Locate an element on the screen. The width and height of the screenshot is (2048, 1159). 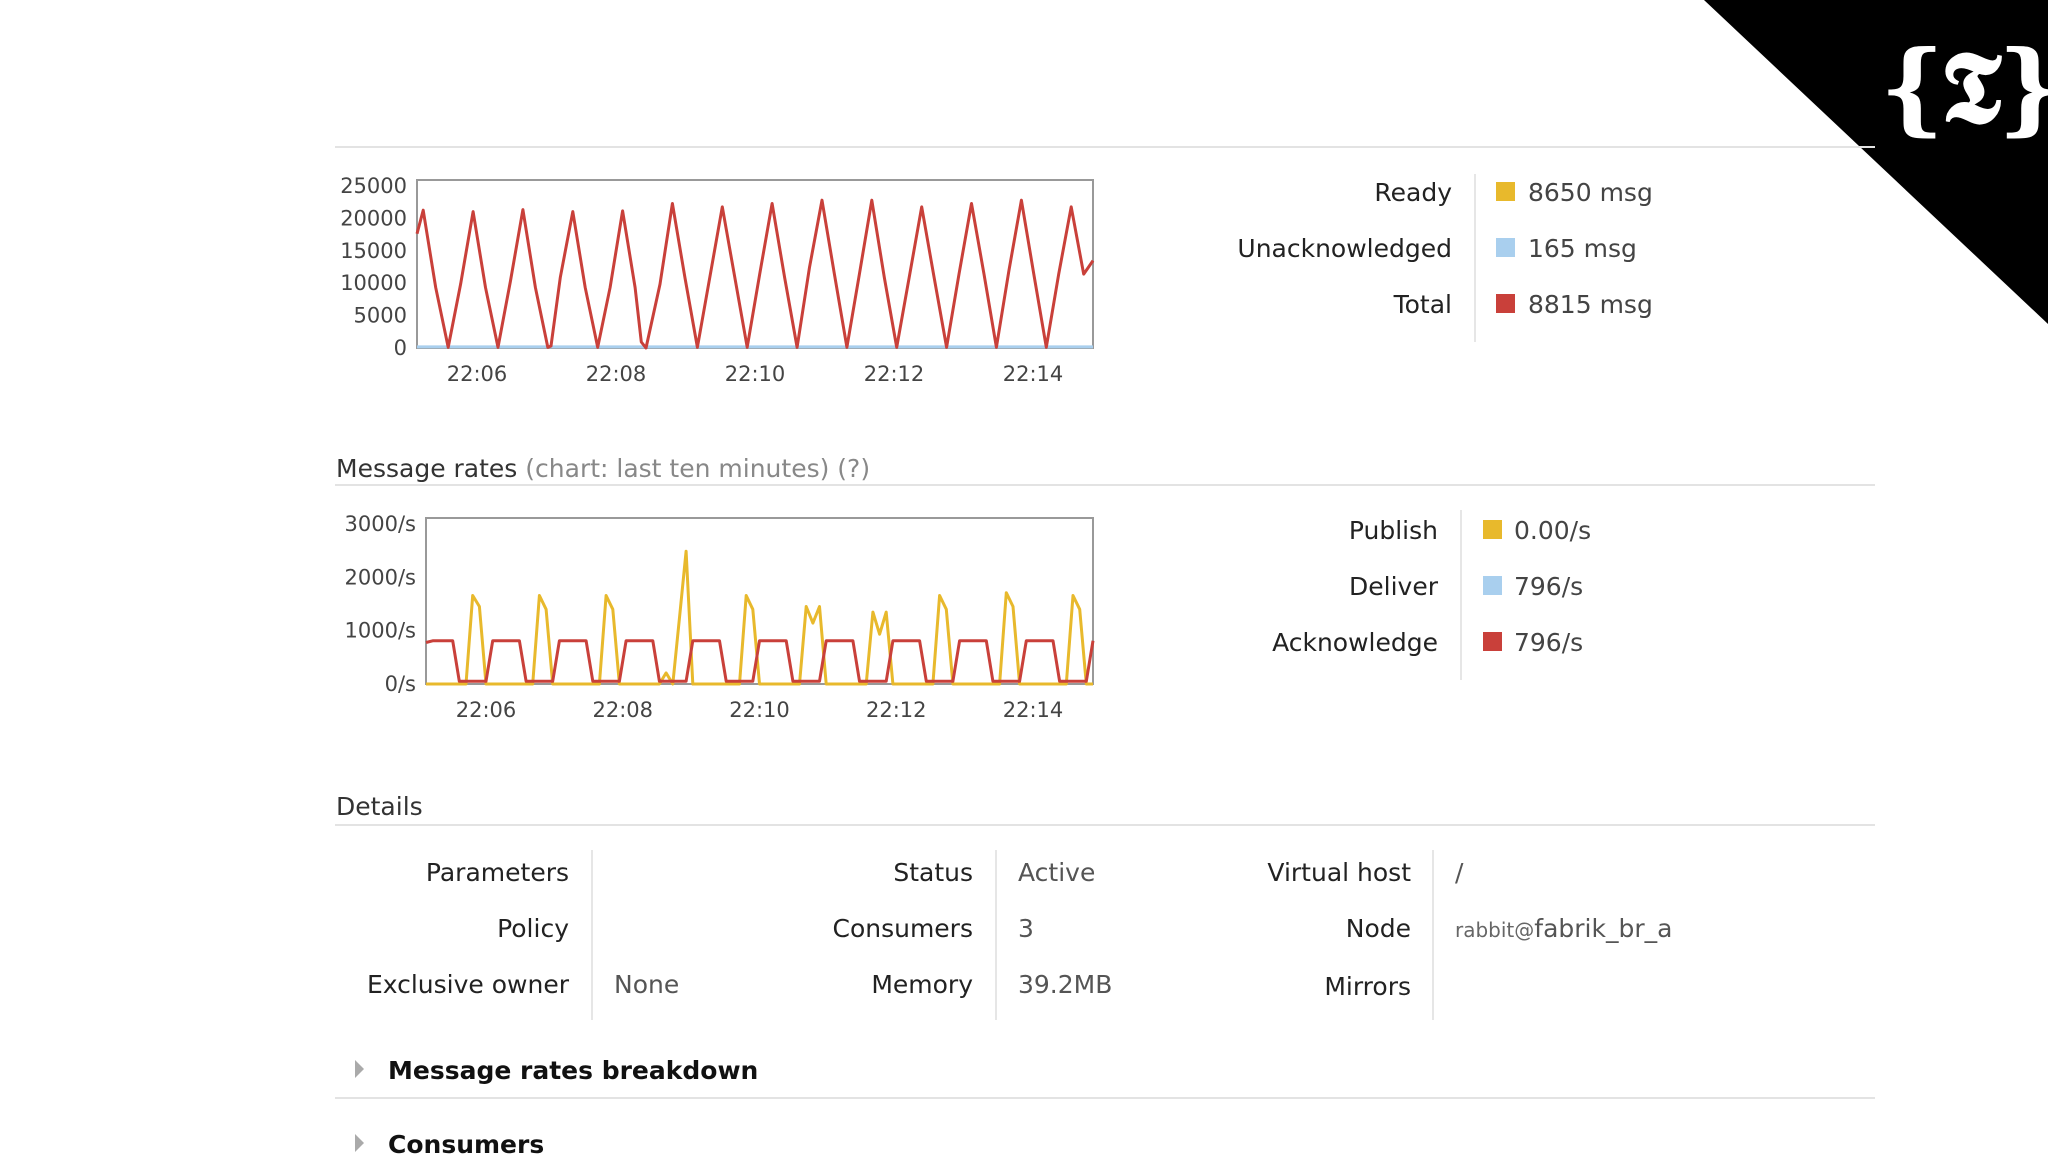
detail-value-memory: 39.2MB is located at coordinates (1065, 984).